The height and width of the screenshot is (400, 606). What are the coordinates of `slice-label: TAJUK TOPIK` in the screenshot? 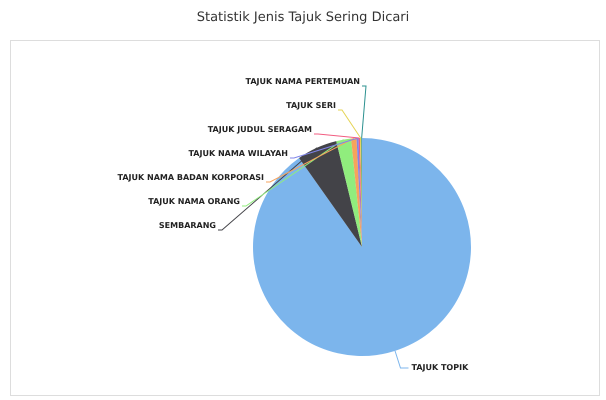 It's located at (440, 367).